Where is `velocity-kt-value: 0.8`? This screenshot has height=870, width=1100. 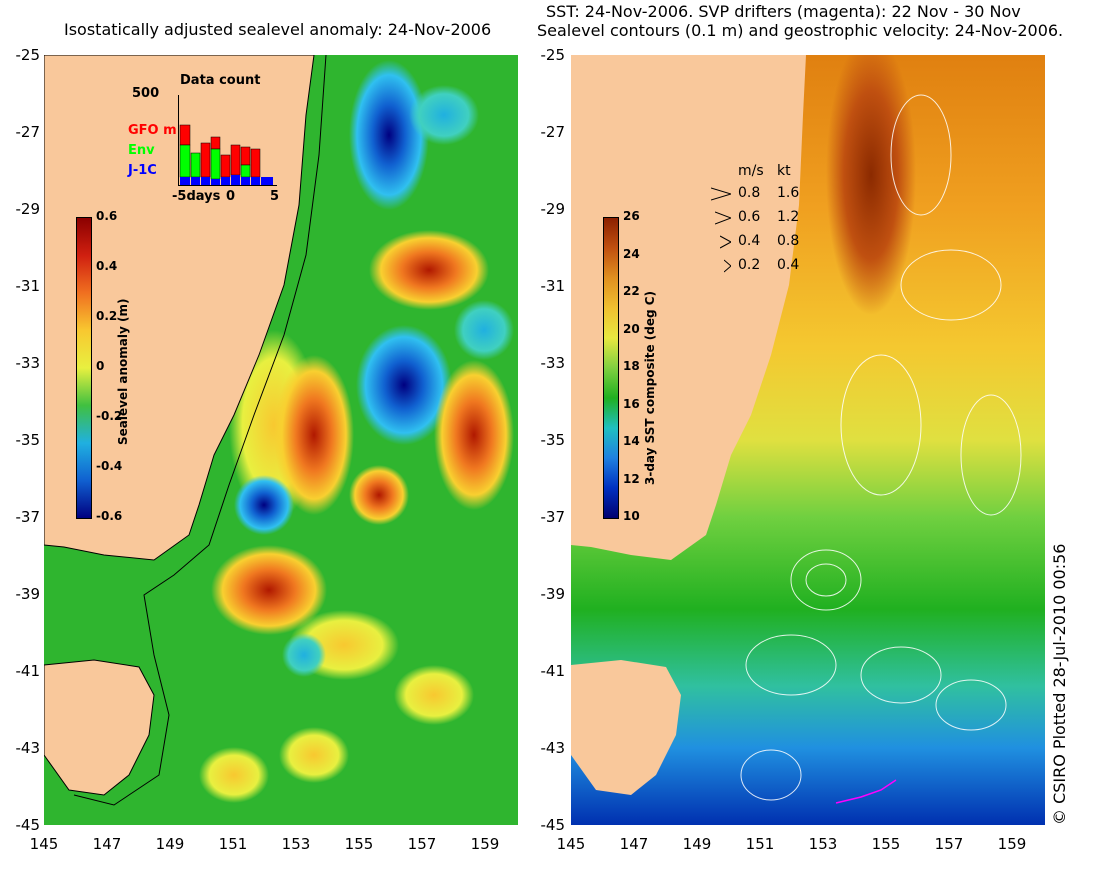 velocity-kt-value: 0.8 is located at coordinates (788, 241).